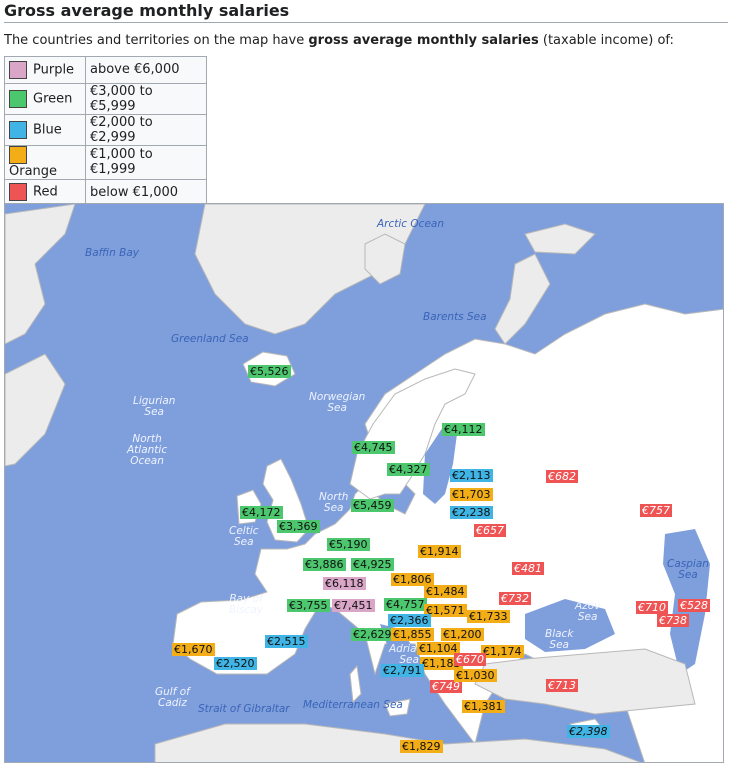 This screenshot has height=763, width=729. What do you see at coordinates (412, 634) in the screenshot?
I see `salary-croatia: €1,855` at bounding box center [412, 634].